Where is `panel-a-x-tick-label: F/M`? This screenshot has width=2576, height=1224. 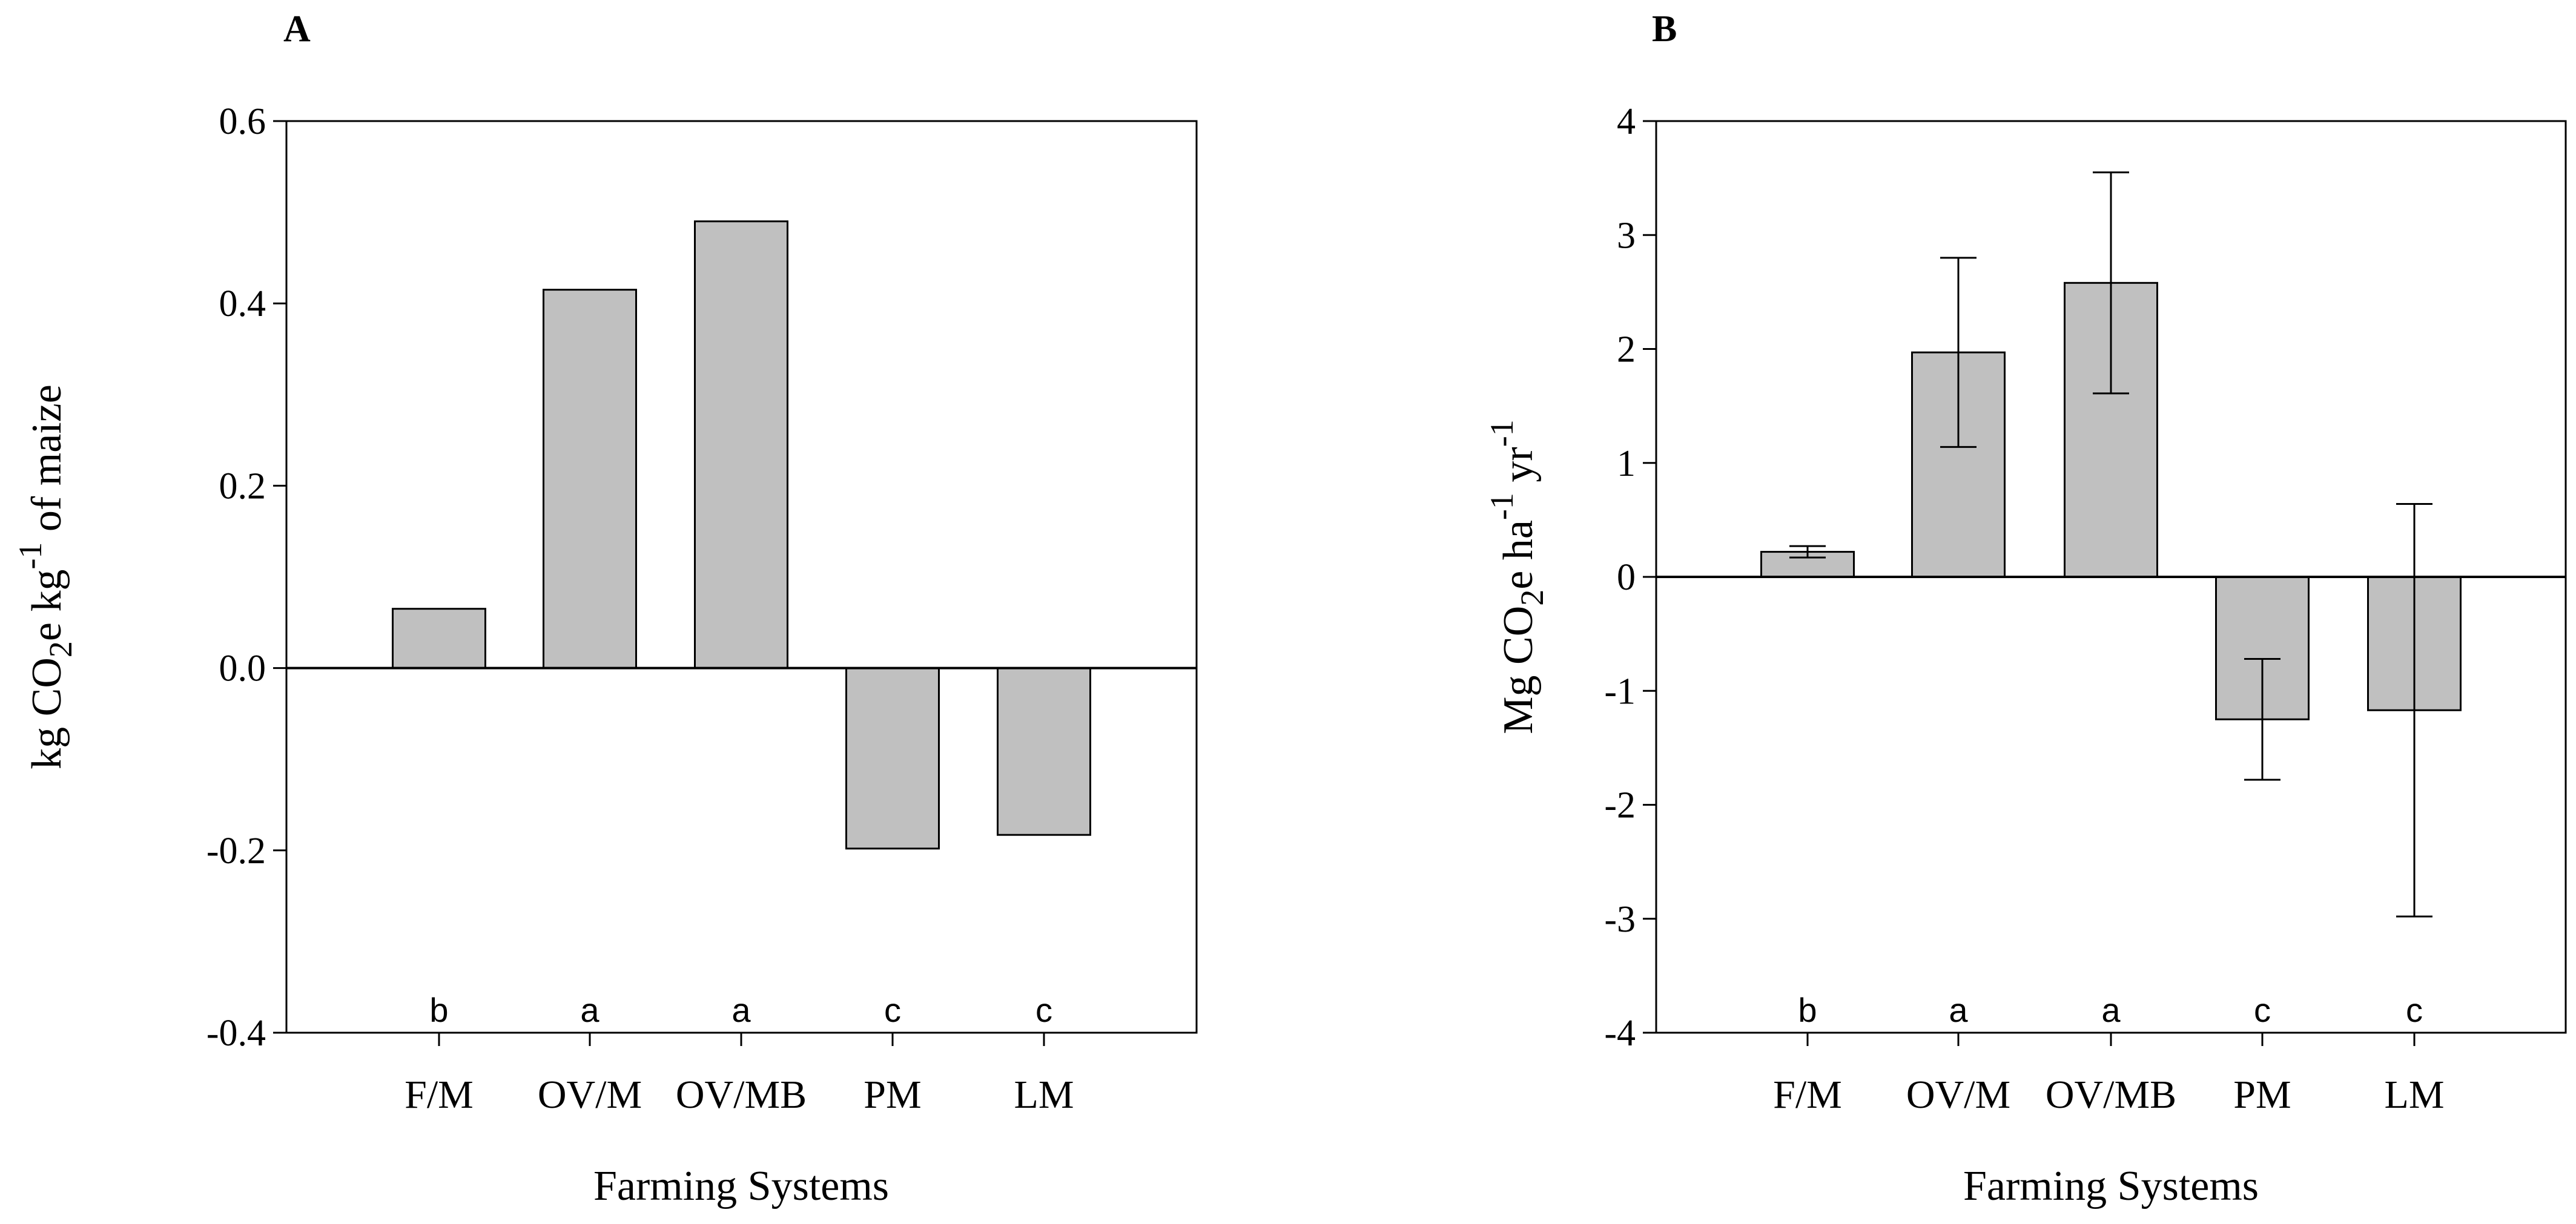
panel-a-x-tick-label: F/M is located at coordinates (439, 1095).